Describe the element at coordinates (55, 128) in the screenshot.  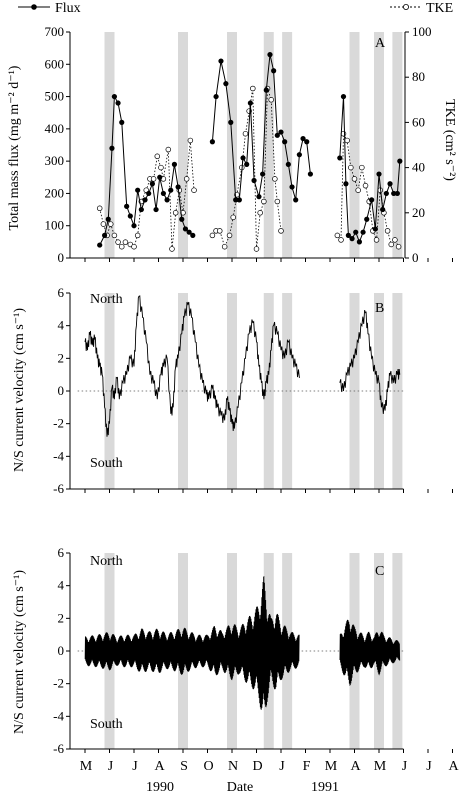
I see `y-tick-label: 400` at that location.